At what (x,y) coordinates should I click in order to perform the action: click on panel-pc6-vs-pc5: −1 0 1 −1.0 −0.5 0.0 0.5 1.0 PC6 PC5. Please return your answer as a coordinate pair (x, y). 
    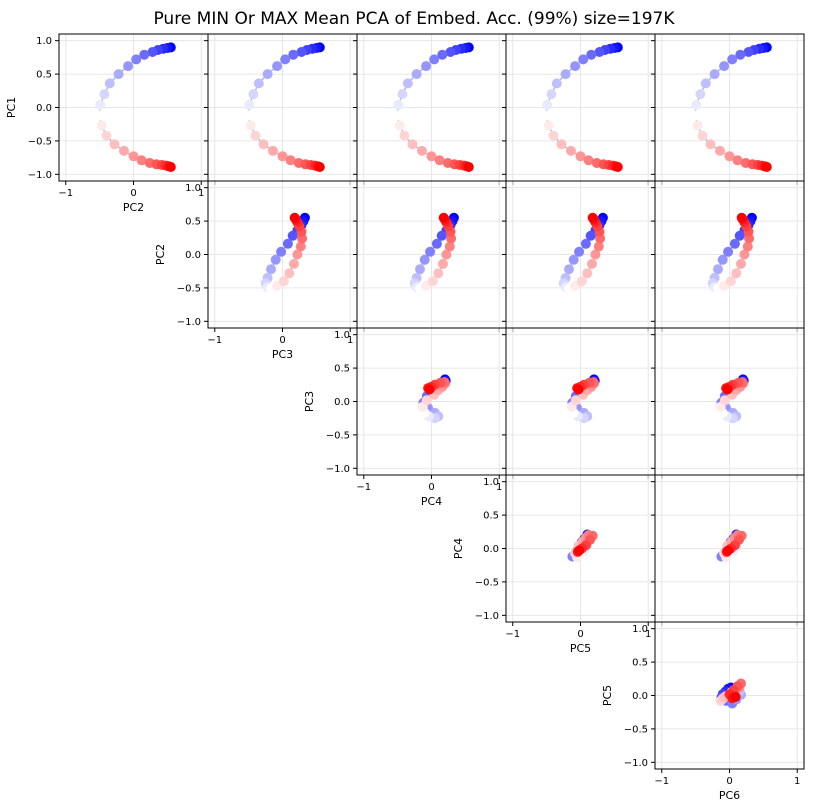
    Looking at the image, I should click on (703, 711).